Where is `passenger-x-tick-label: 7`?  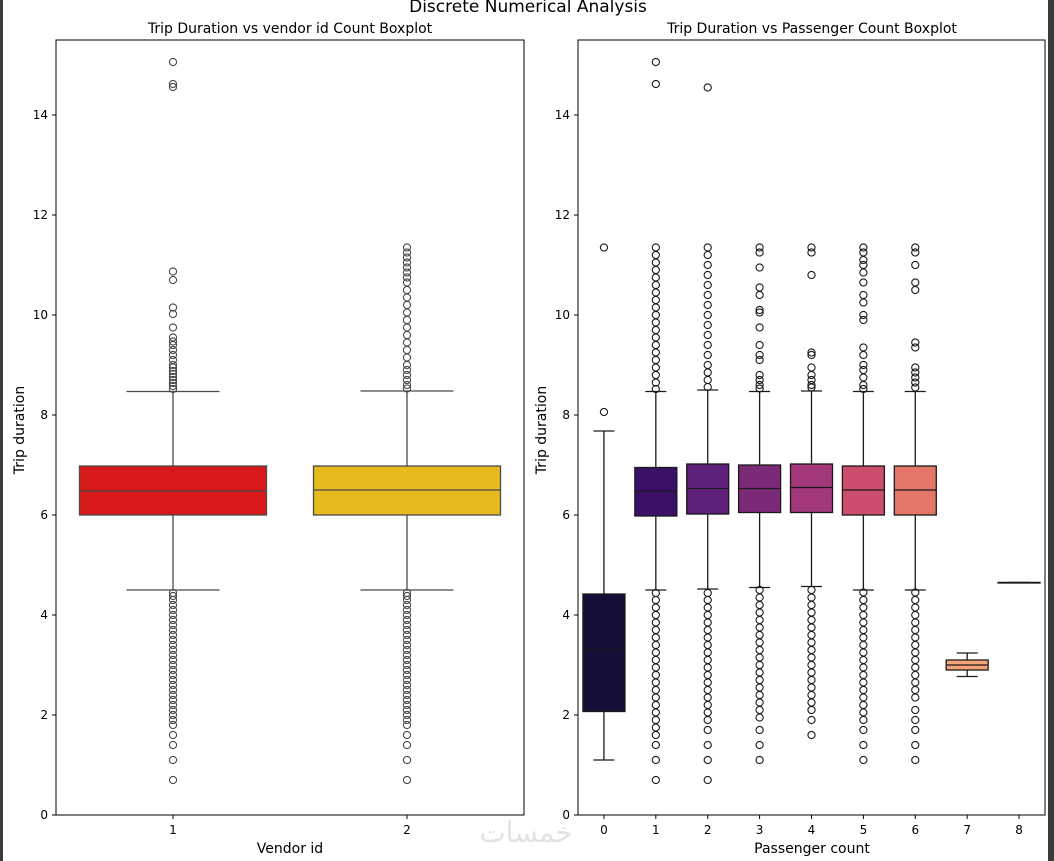 passenger-x-tick-label: 7 is located at coordinates (967, 830).